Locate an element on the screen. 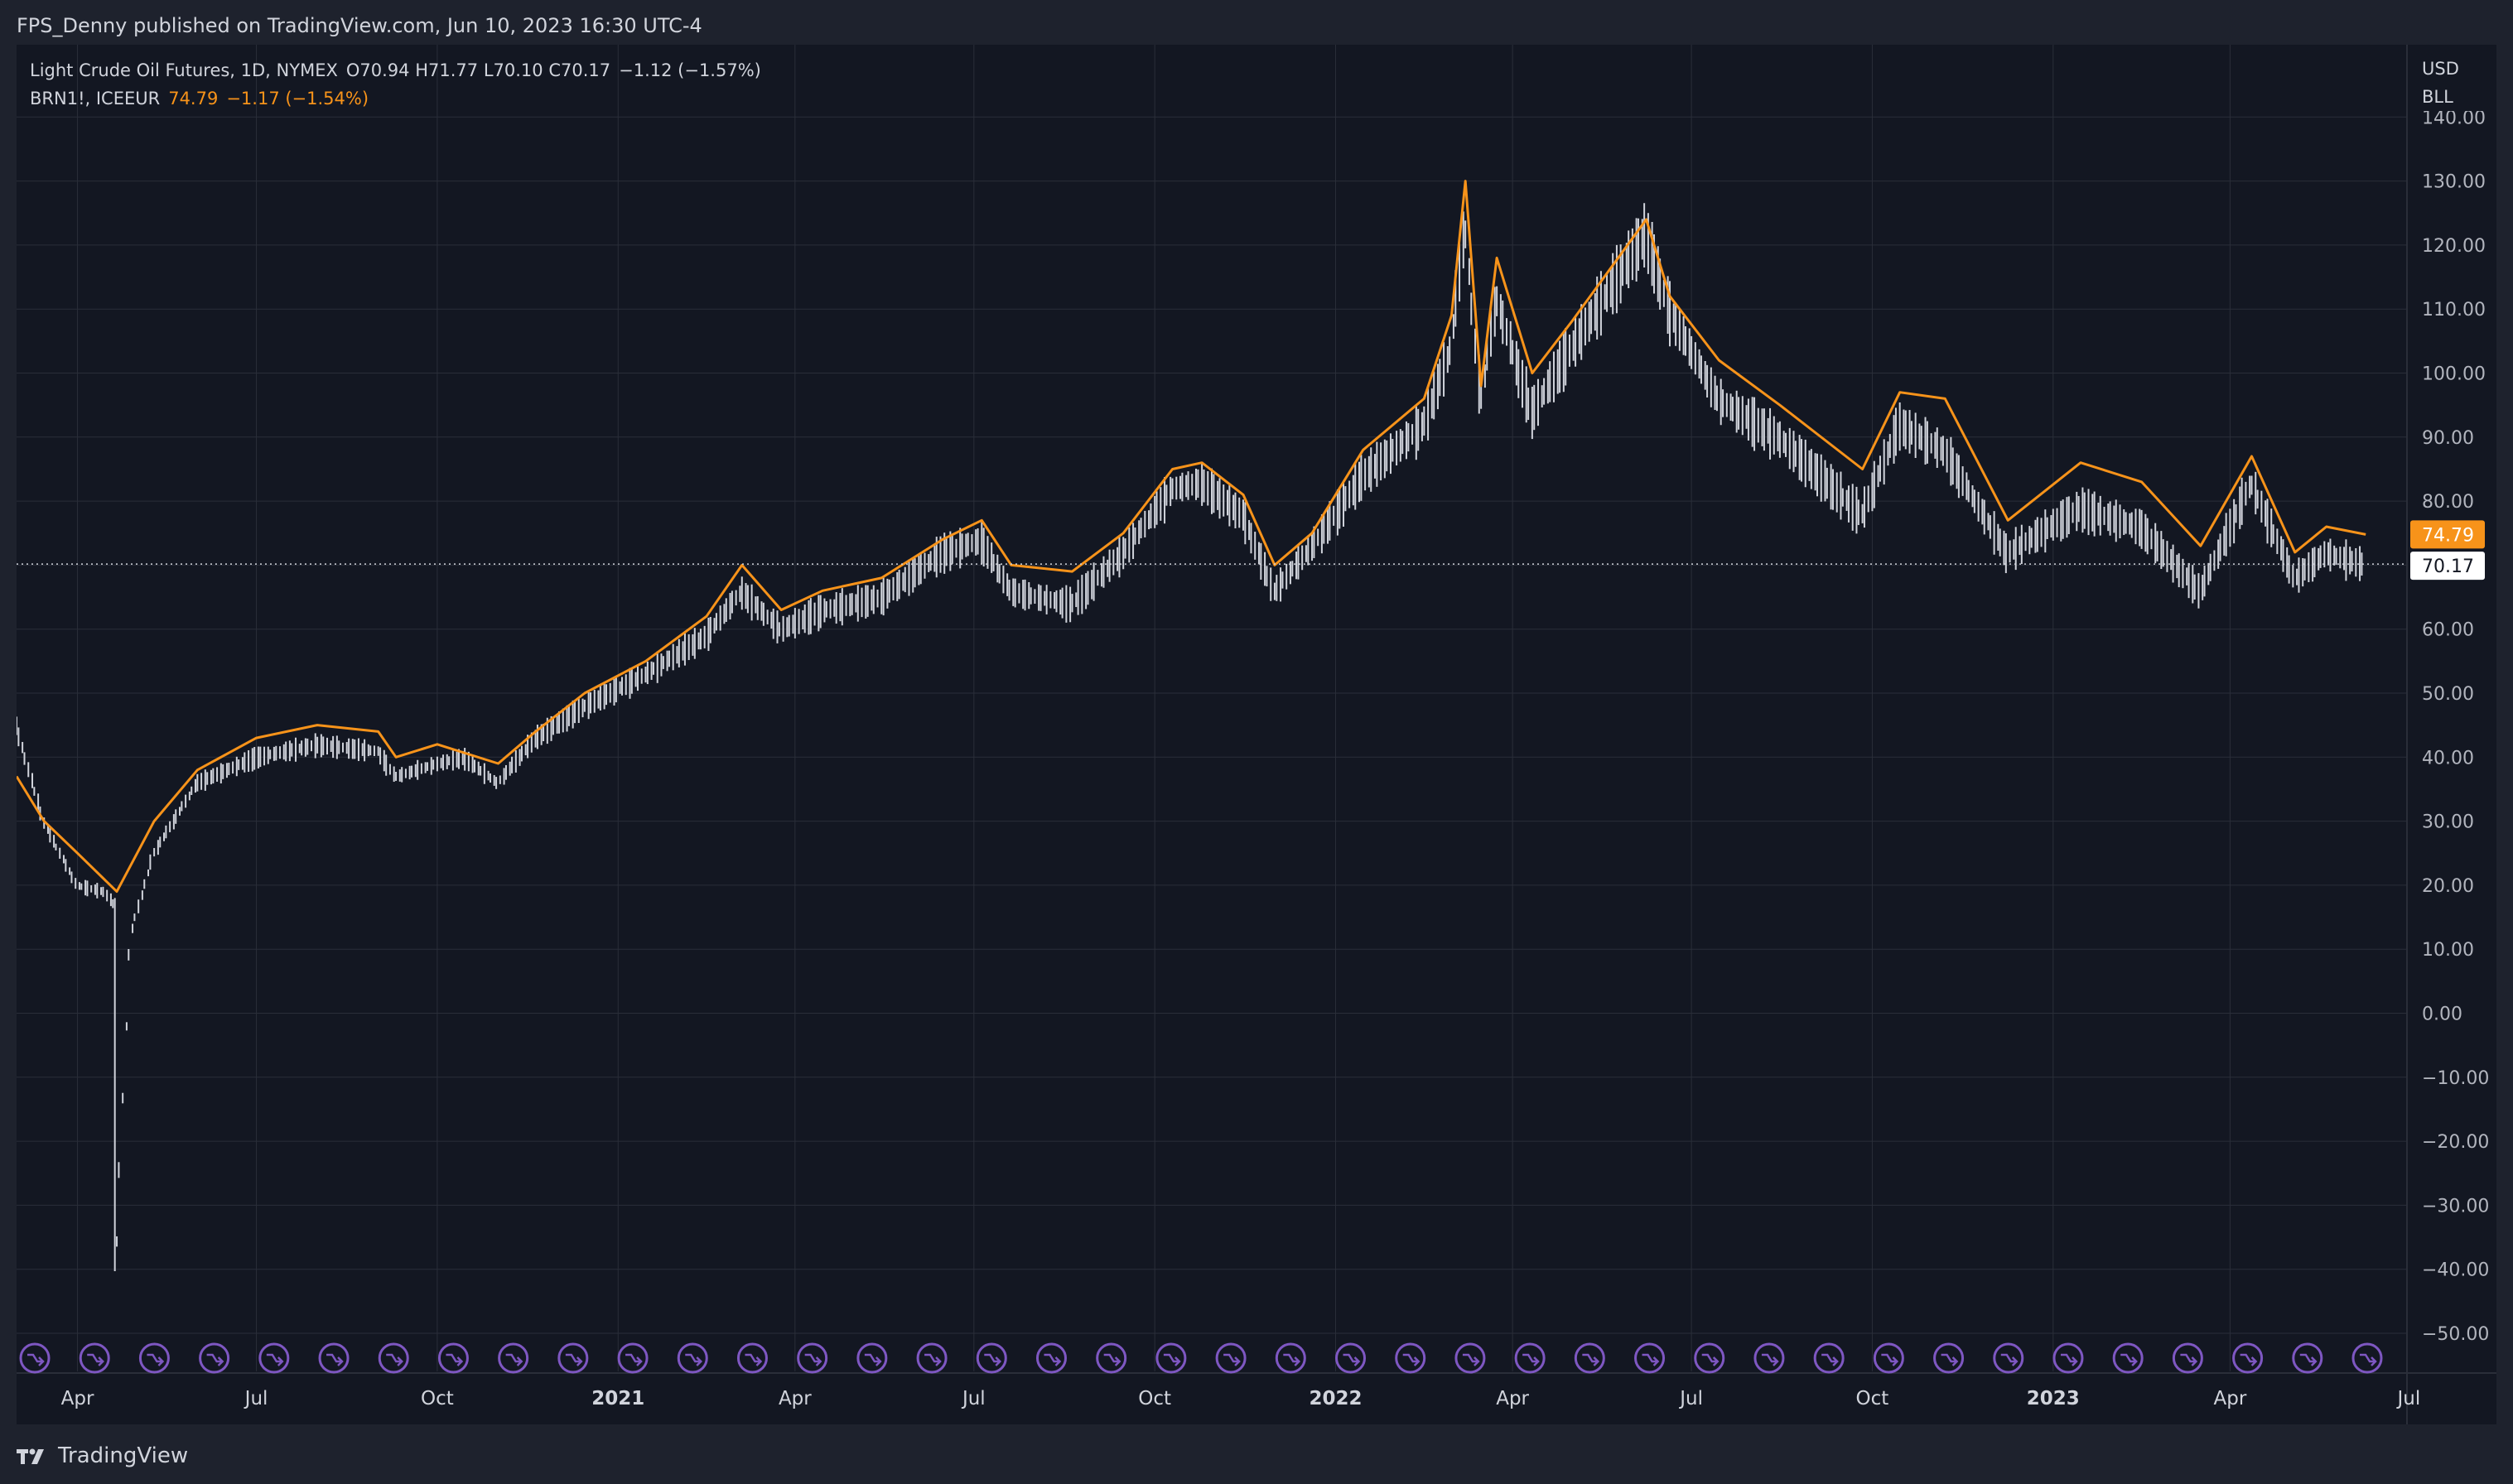 The height and width of the screenshot is (1484, 2513). y-tick-label: 30.00 is located at coordinates (2448, 822).